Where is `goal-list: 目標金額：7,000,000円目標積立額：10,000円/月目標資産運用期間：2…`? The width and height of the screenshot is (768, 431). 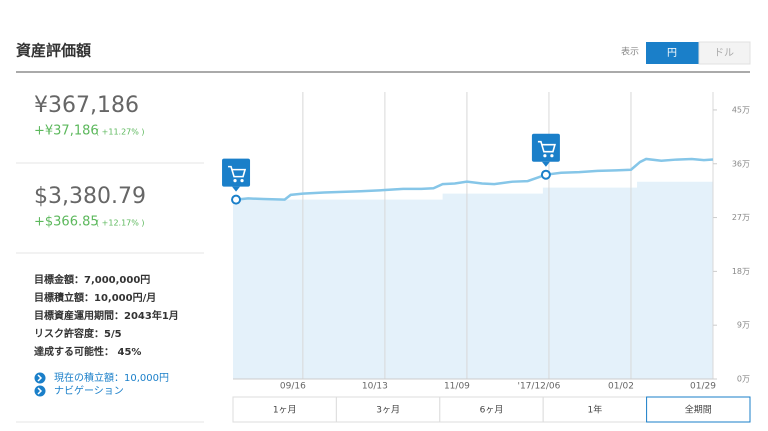
goal-list: 目標金額：7,000,000円目標積立額：10,000円/月目標資産運用期間：2… is located at coordinates (106, 315).